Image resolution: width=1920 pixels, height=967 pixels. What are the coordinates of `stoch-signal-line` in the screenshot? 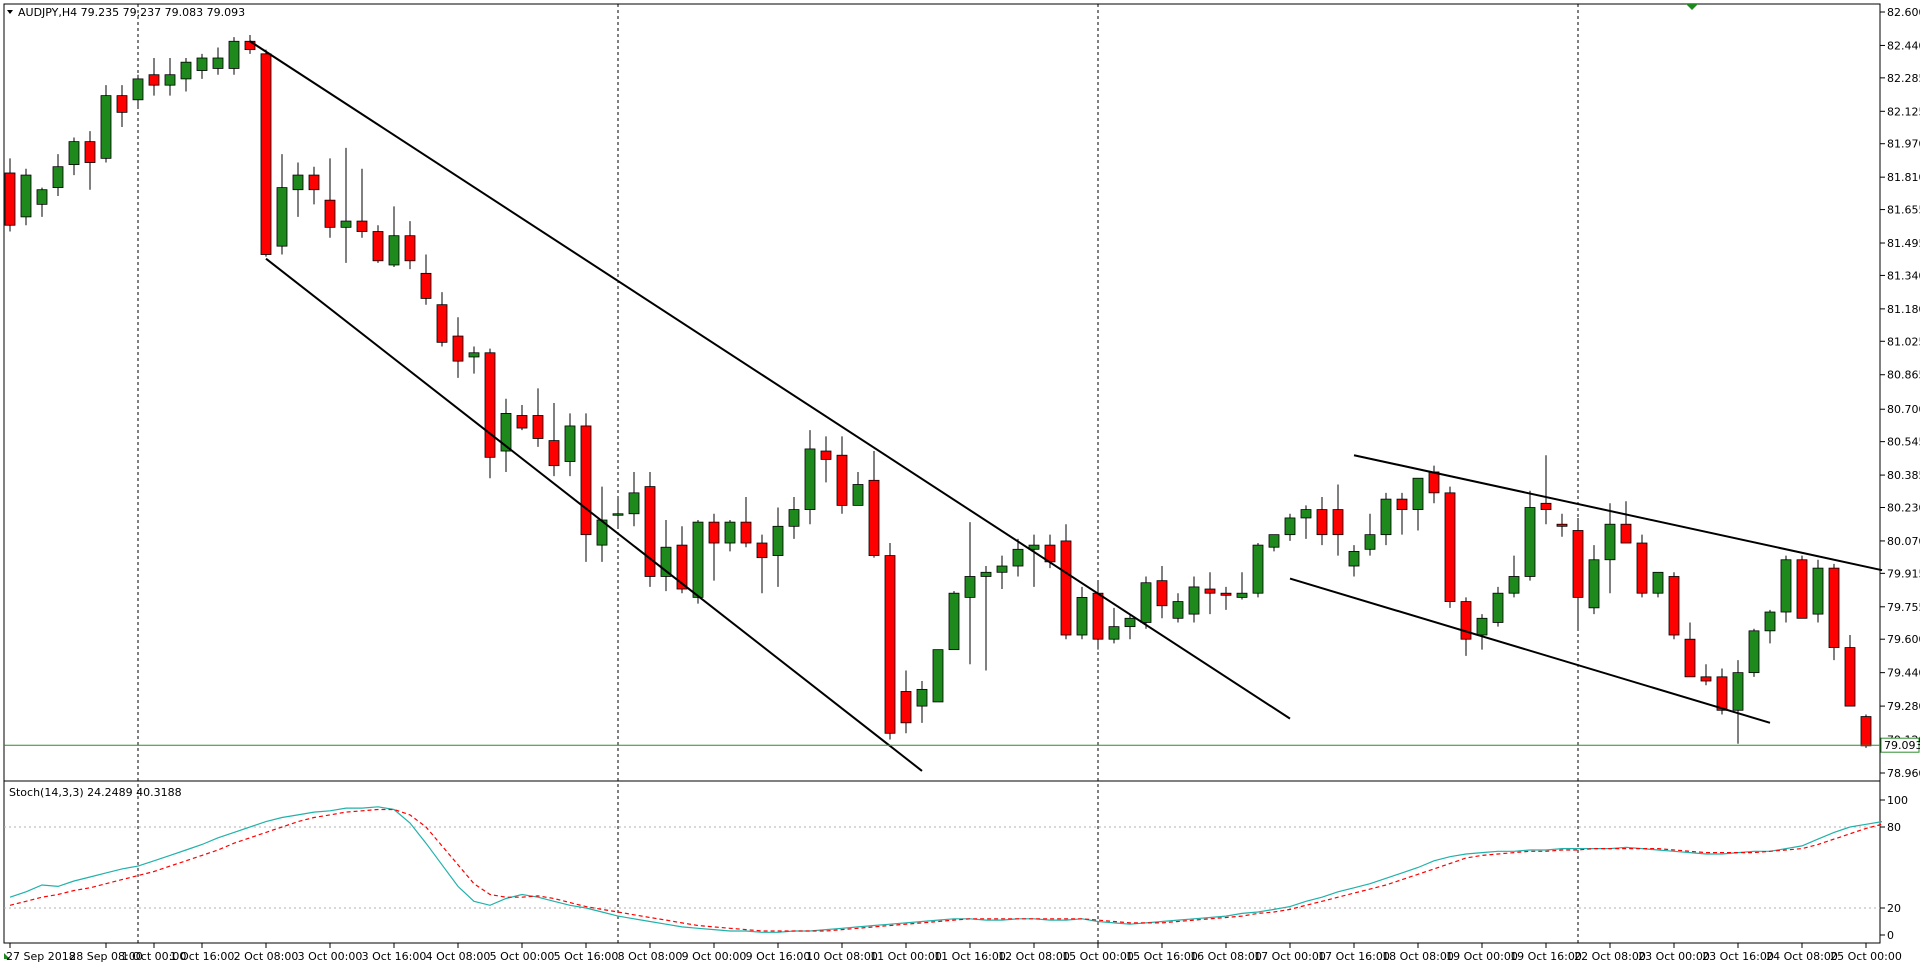 It's located at (946, 870).